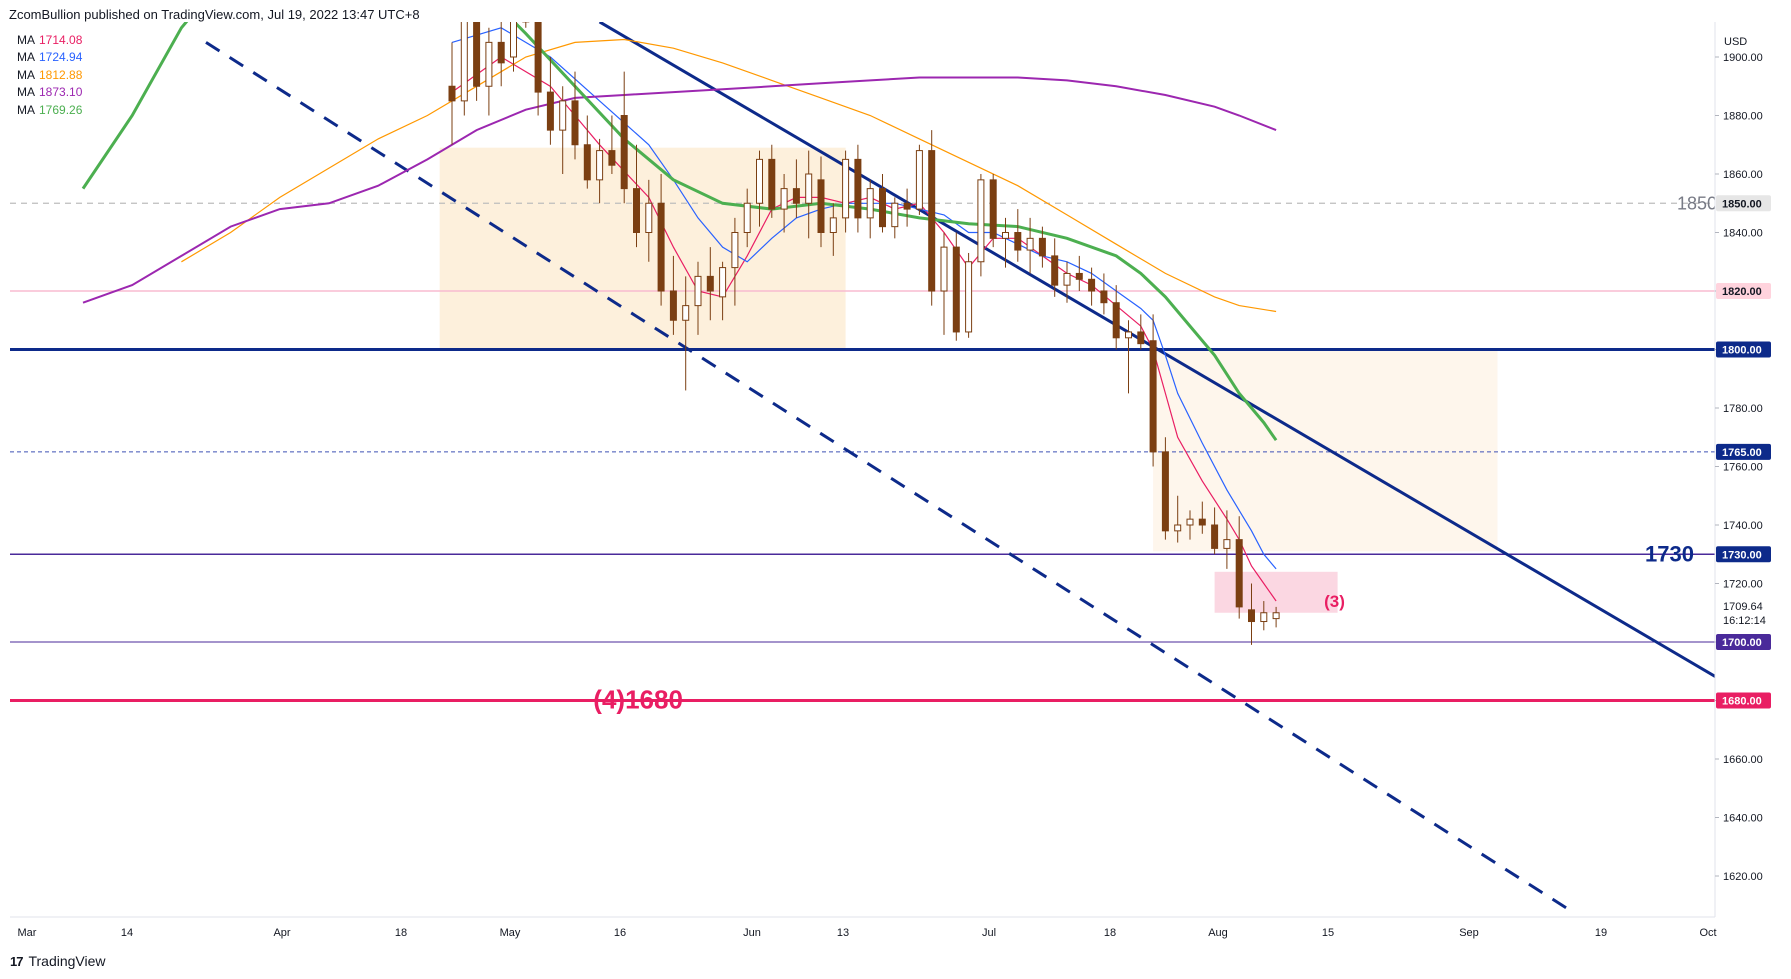  What do you see at coordinates (1743, 234) in the screenshot?
I see `y-tick-label: 1840.00` at bounding box center [1743, 234].